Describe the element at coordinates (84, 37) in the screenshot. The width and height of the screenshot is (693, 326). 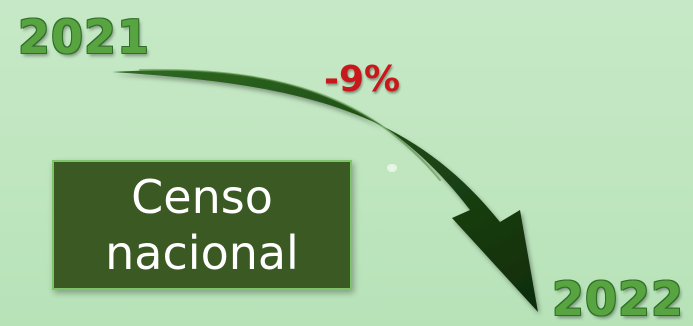
I see `start-year-label: 2021` at that location.